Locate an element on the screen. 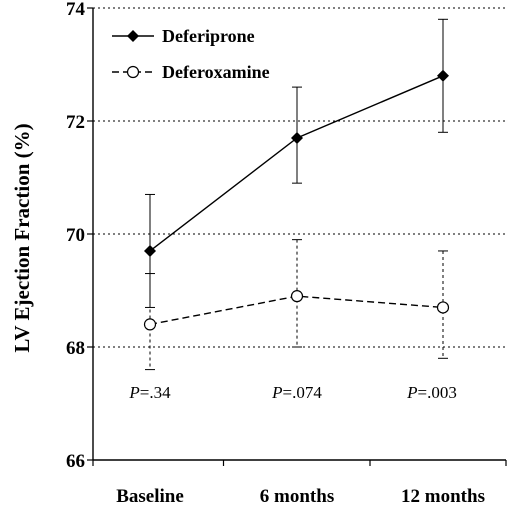  legend-marker-diamond is located at coordinates (133, 36).